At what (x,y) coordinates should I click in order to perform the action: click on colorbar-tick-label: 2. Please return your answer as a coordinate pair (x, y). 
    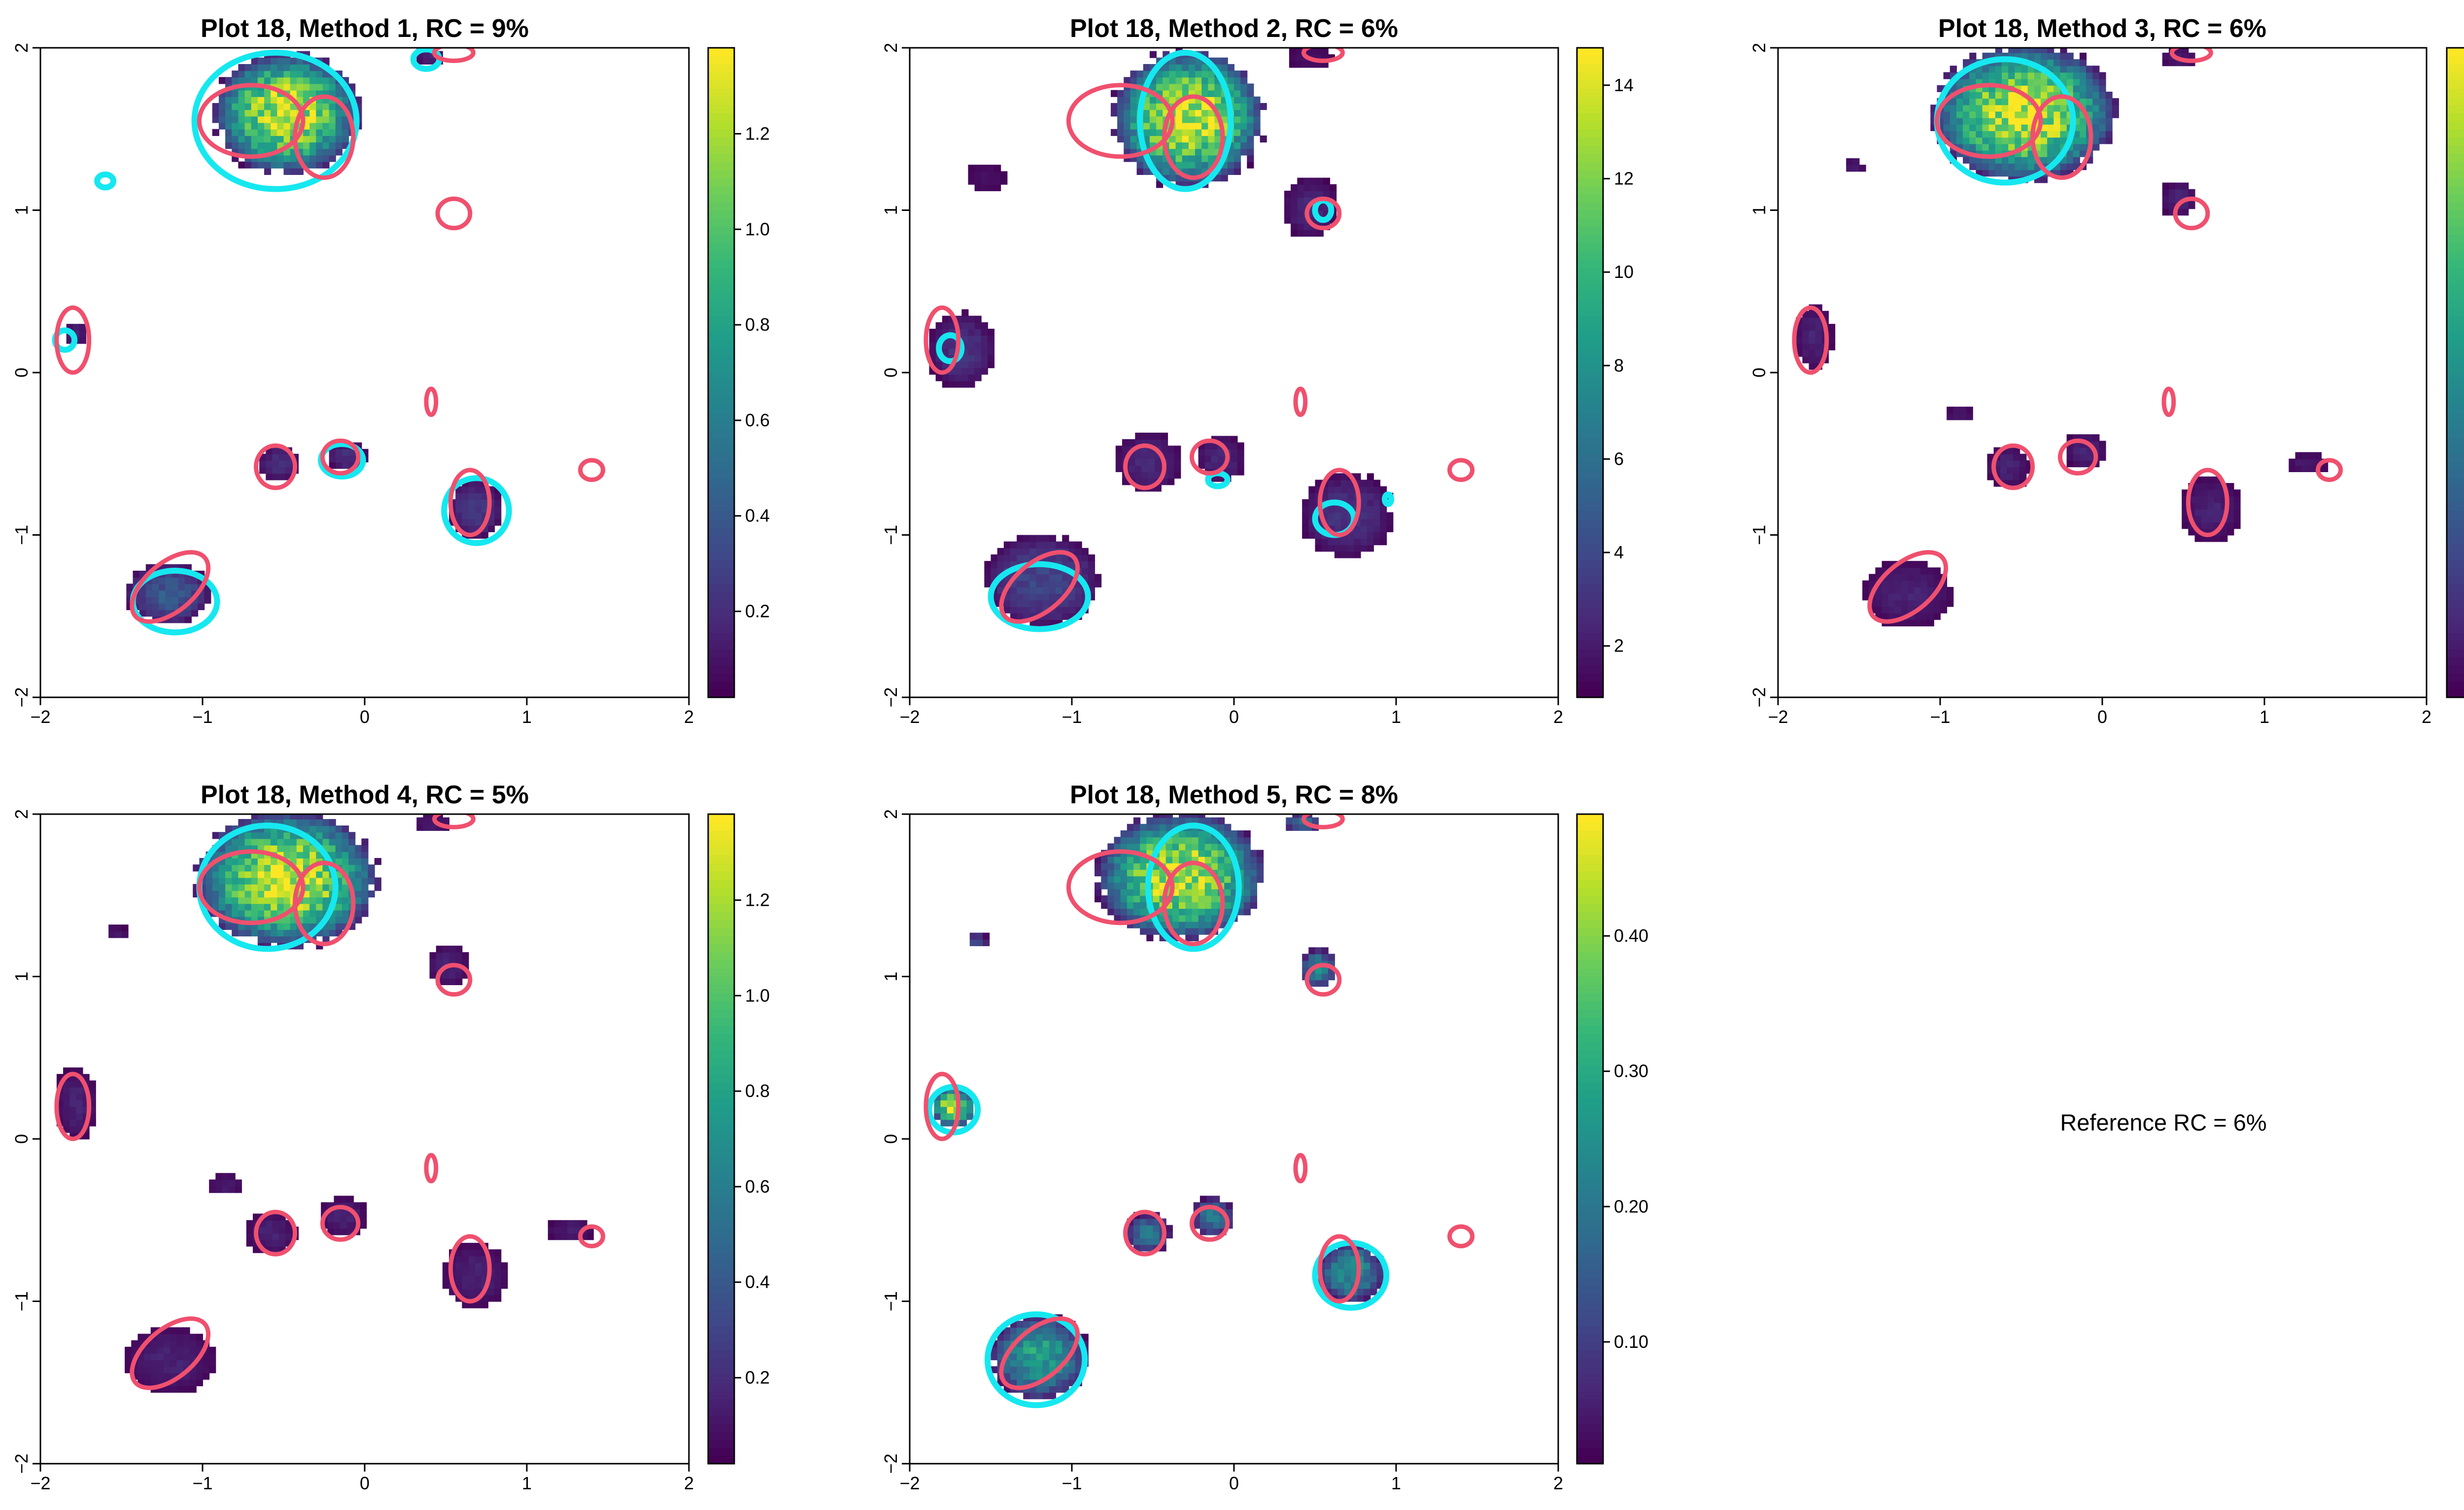
    Looking at the image, I should click on (1619, 646).